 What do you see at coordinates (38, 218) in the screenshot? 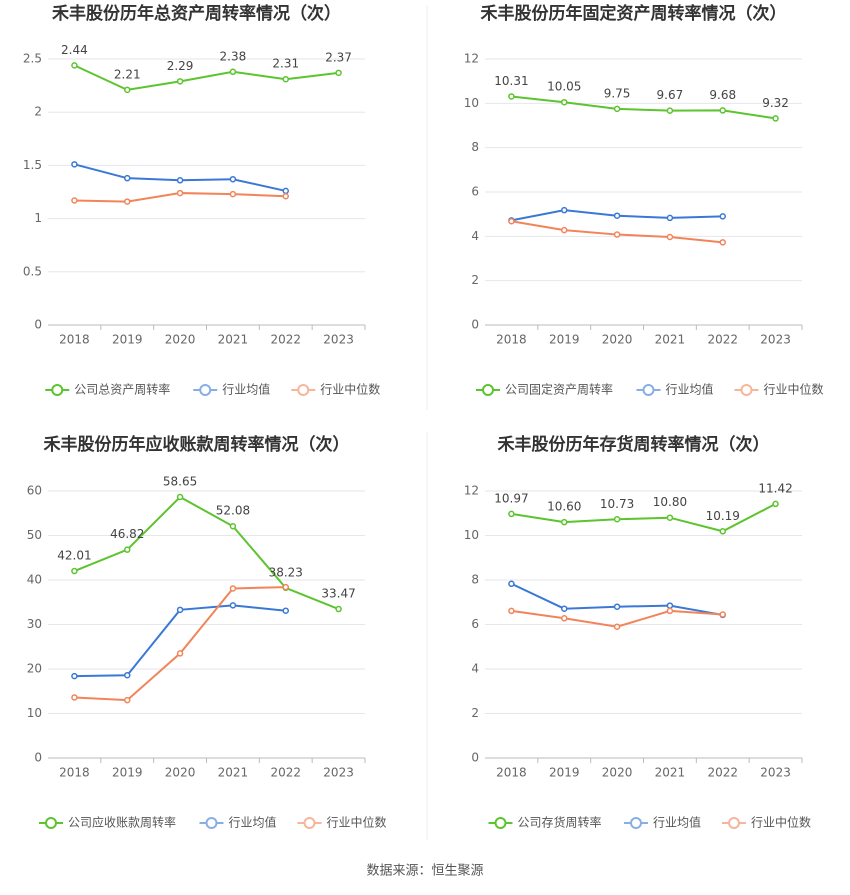
I see `y-tick-label: 1` at bounding box center [38, 218].